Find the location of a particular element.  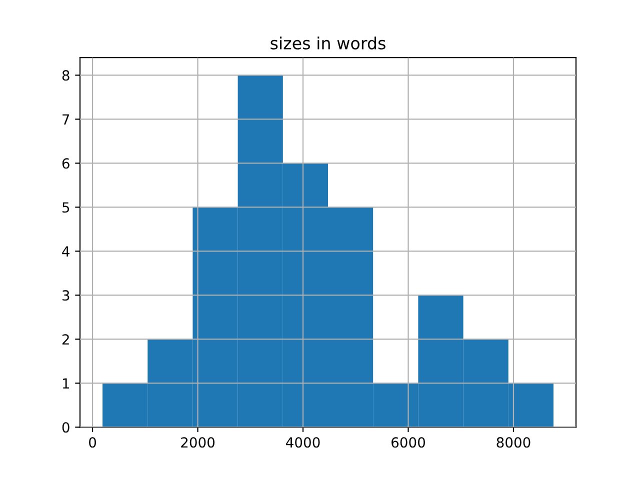

y-tick-label: 7 is located at coordinates (66, 119).